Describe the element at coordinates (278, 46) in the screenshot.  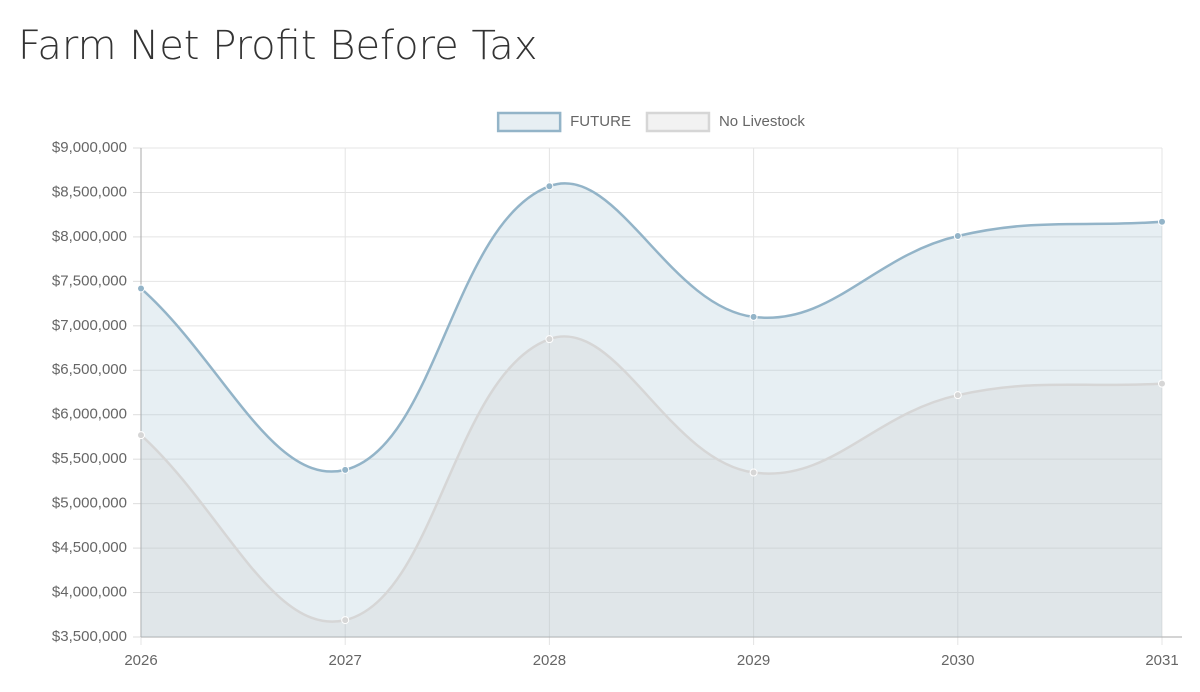
I see `chart-title: Farm Net Profit Before Tax` at that location.